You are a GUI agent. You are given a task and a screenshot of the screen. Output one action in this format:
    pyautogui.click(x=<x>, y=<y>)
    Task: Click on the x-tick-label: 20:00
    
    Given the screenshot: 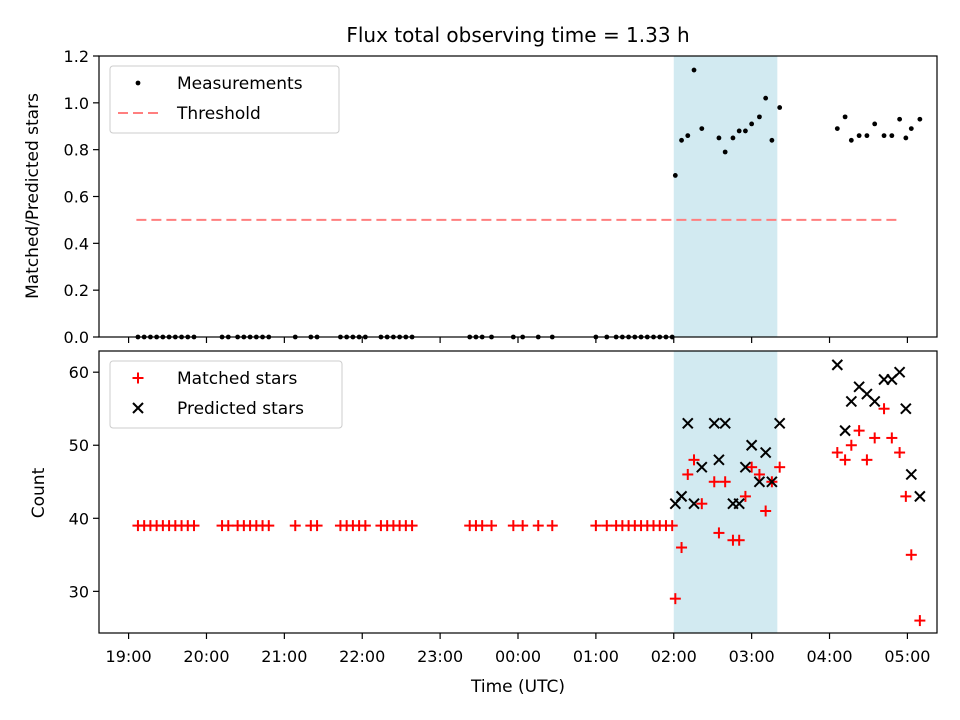 What is the action you would take?
    pyautogui.click(x=206, y=656)
    